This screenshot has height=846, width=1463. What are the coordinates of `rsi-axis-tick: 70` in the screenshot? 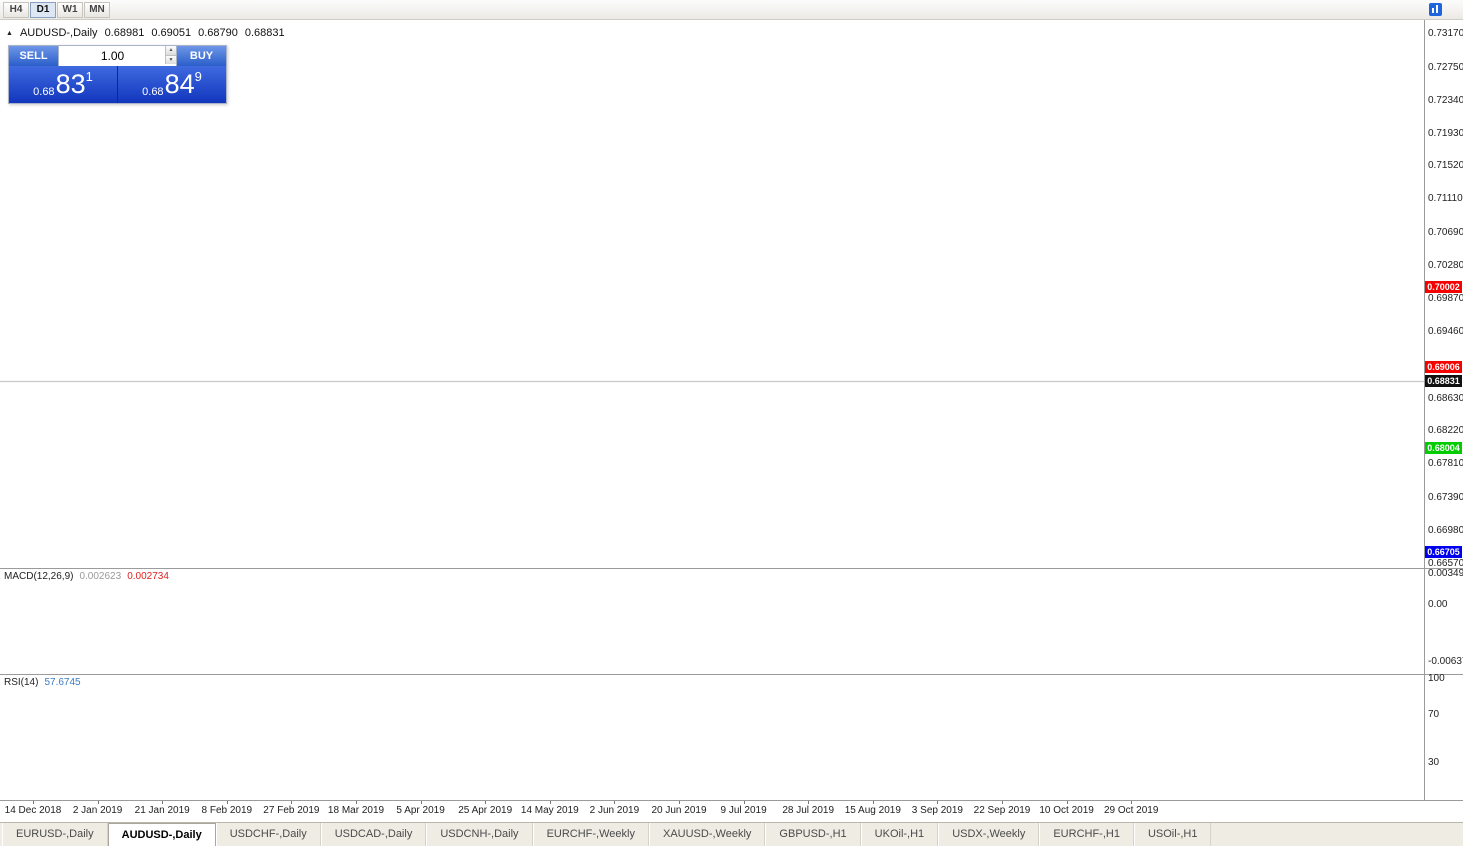 It's located at (1434, 714).